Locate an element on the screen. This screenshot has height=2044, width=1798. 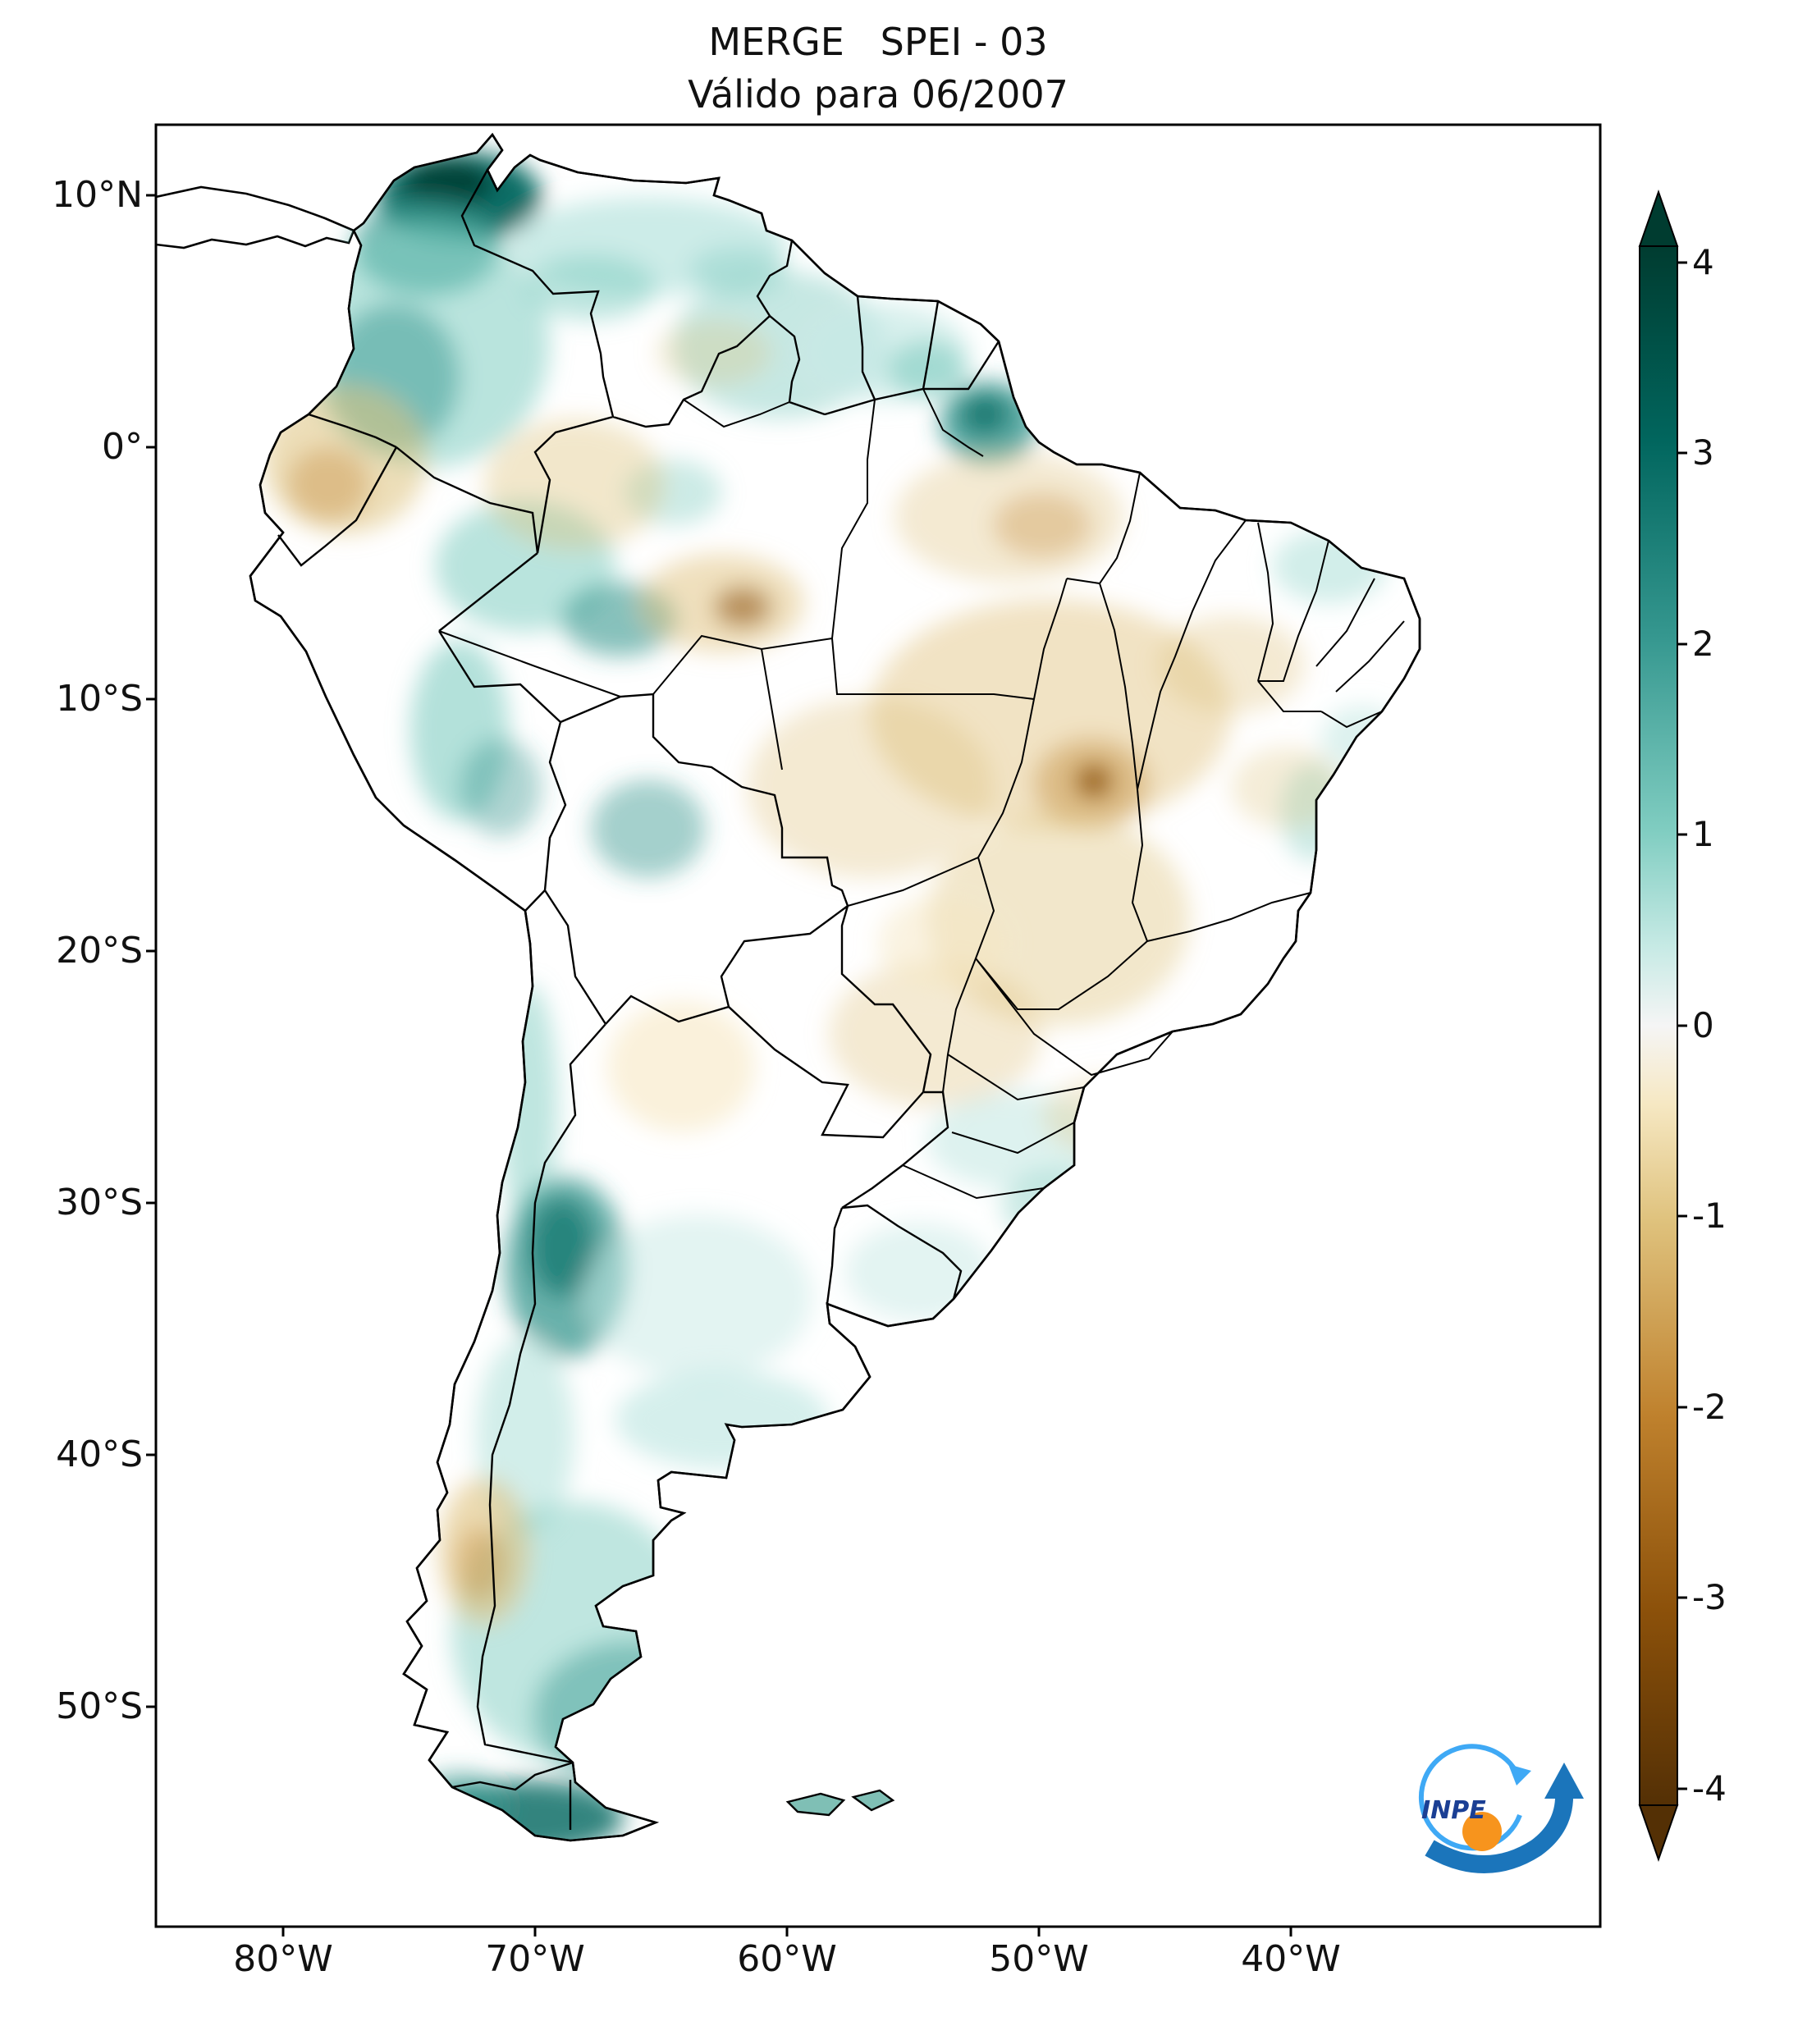
inpe-logo-text: INPE is located at coordinates (1453, 1810).